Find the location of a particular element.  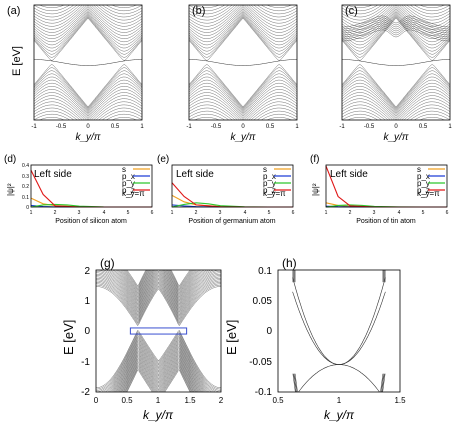

frame-h is located at coordinates (339, 331).